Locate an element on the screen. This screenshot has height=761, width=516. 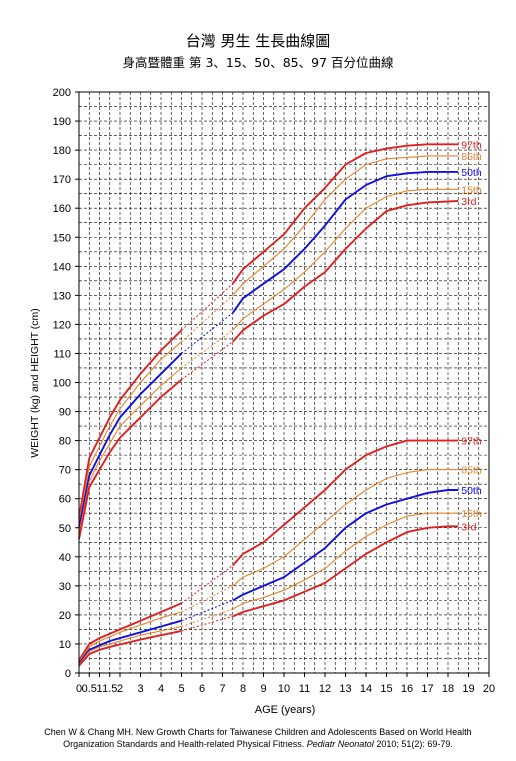
x-tick-labels: 0 0.5 1 1.5 2 3 4 5 6 7 8 9 10 11 12 13 14 15 16 17 18 19 20 is located at coordinates (285, 684).